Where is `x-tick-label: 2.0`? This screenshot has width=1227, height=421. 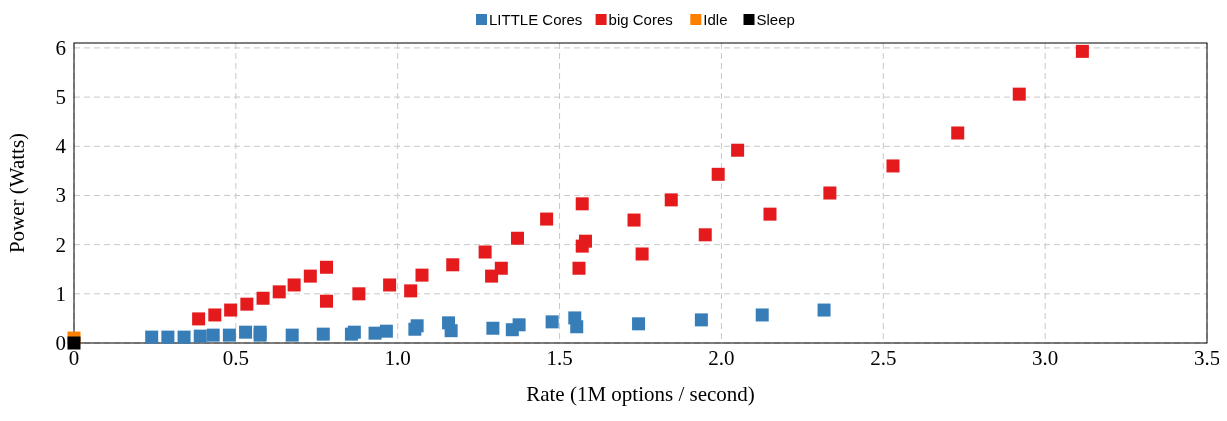 x-tick-label: 2.0 is located at coordinates (721, 358).